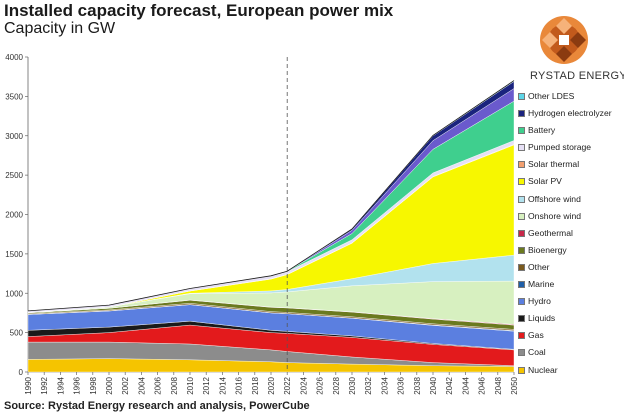 This screenshot has height=414, width=624. Describe the element at coordinates (570, 181) in the screenshot. I see `legend-item-solar-pv: Solar PV` at that location.